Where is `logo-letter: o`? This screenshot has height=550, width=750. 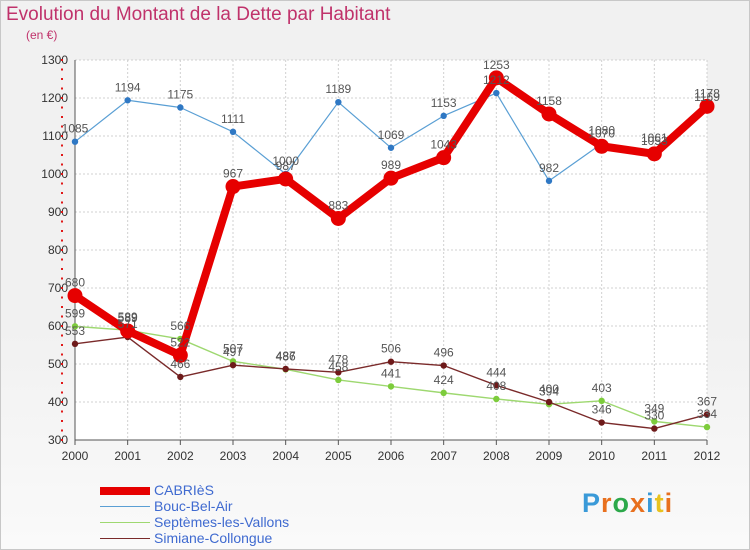
logo-letter: o is located at coordinates (621, 503).